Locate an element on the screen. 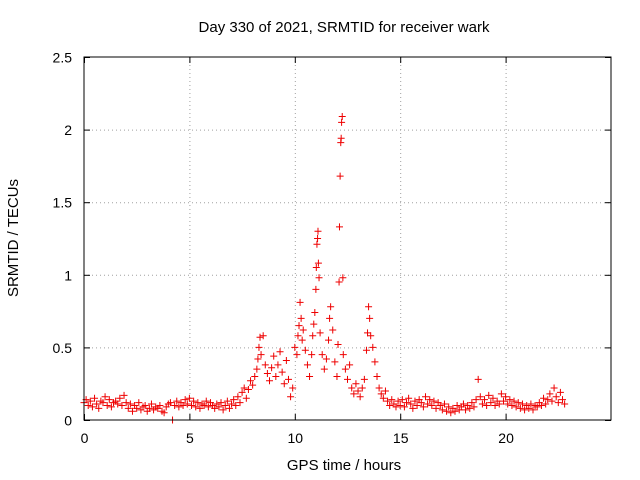  y-tick-label: 2 is located at coordinates (68, 130).